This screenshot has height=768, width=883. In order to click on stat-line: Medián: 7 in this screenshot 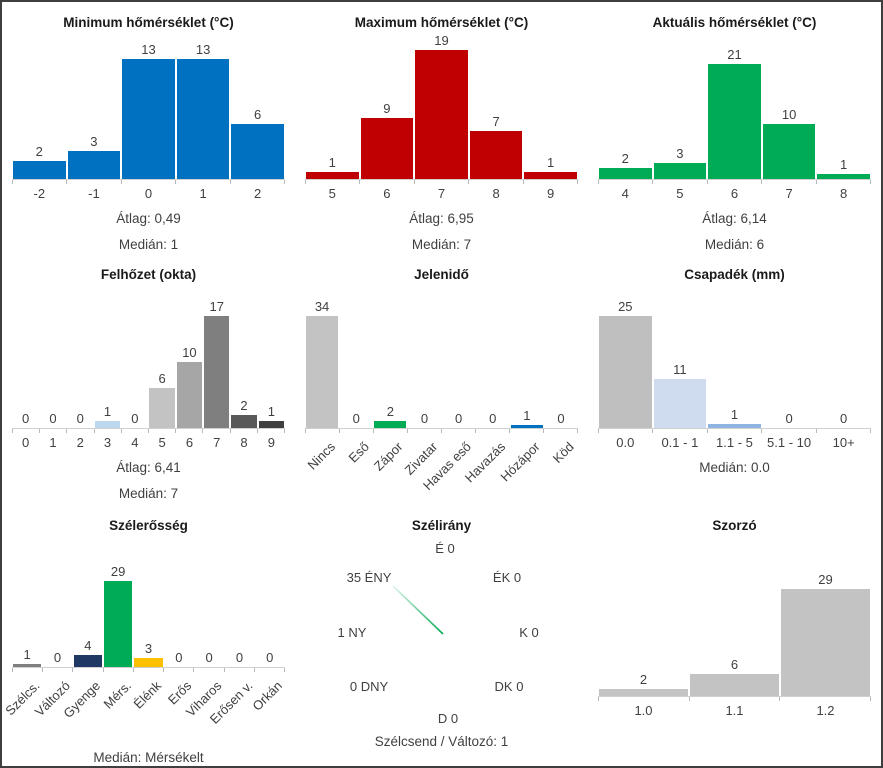, I will do `click(441, 244)`.